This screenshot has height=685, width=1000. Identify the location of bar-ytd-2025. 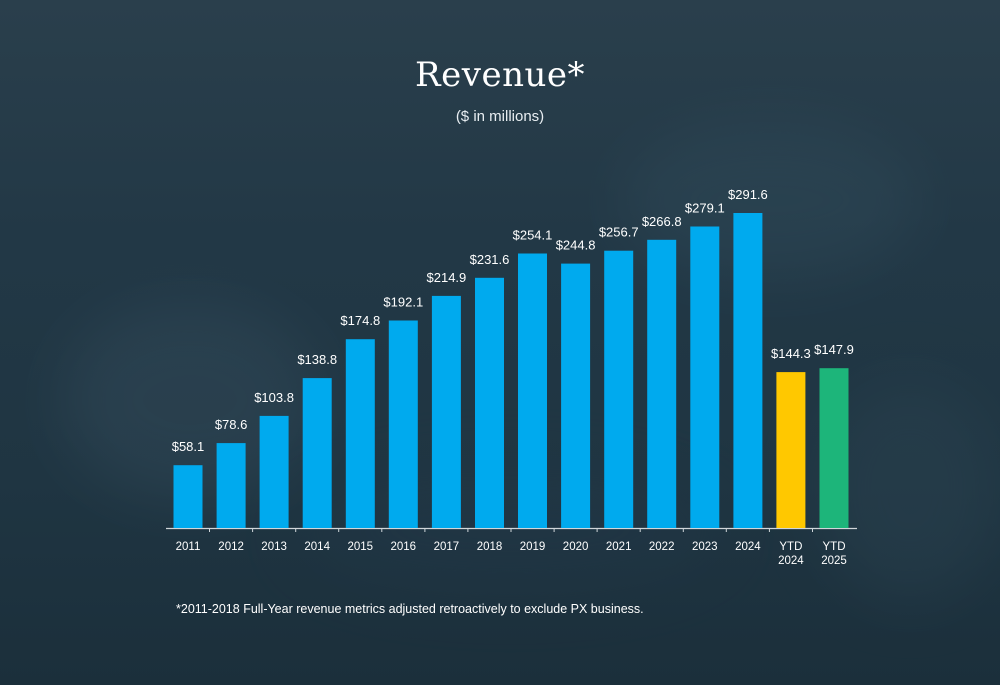
(834, 448).